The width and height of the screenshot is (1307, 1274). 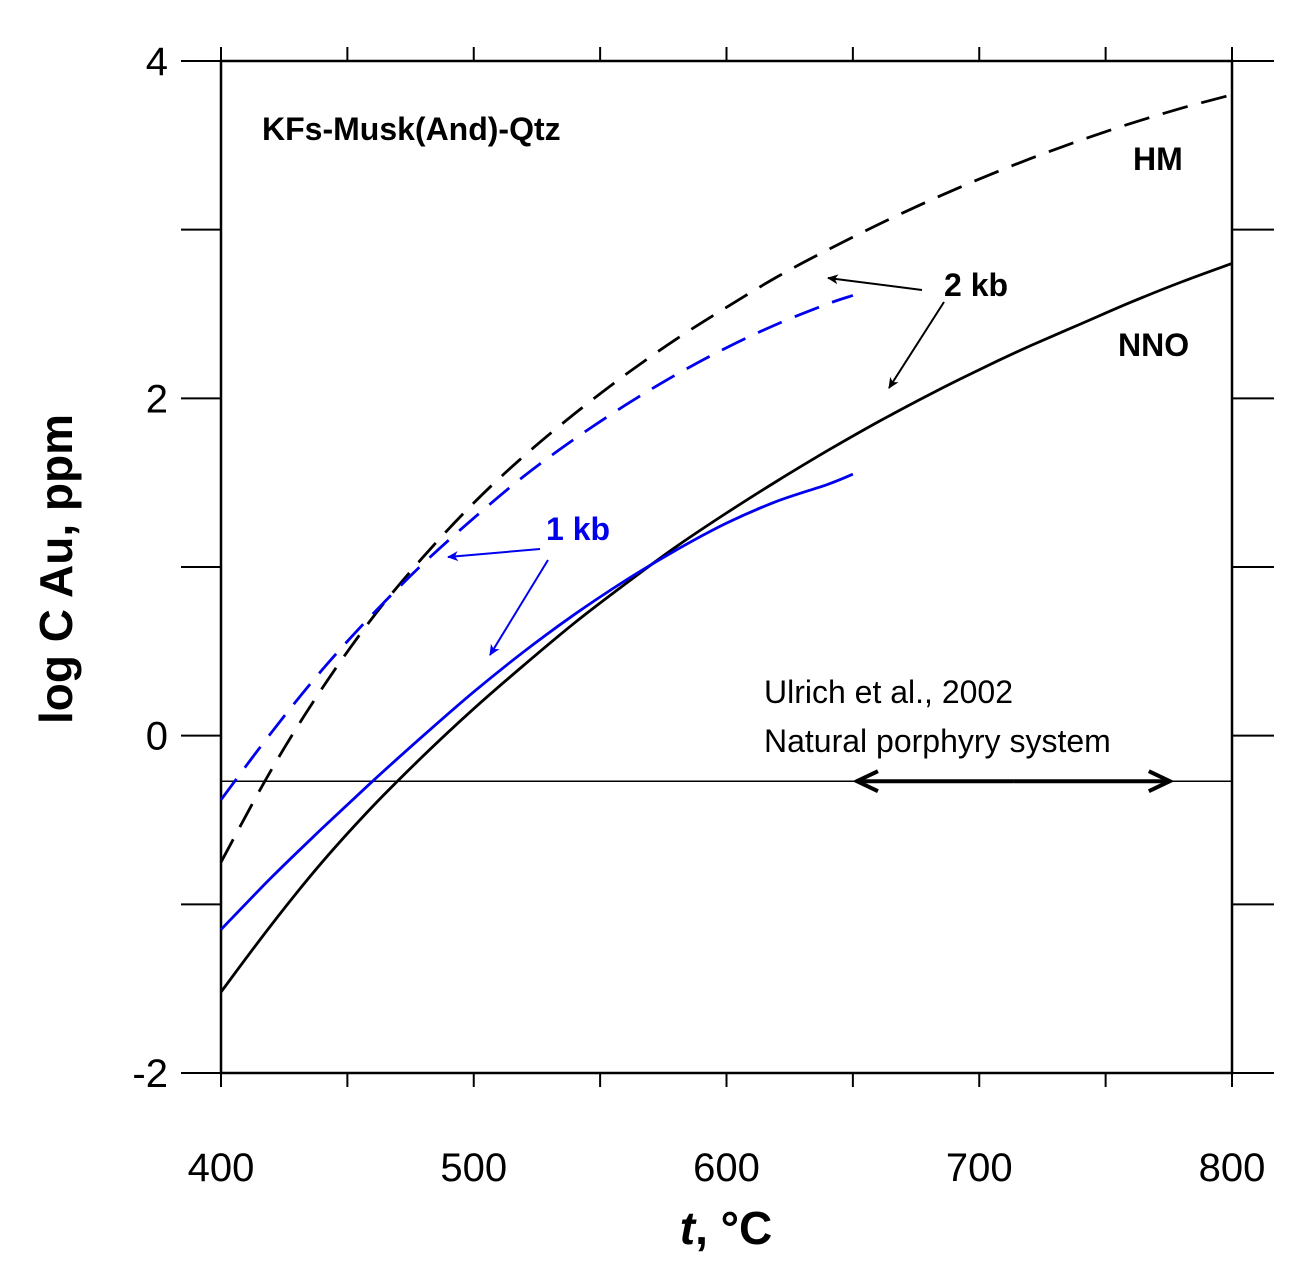 What do you see at coordinates (157, 399) in the screenshot?
I see `y-tick-label: 2` at bounding box center [157, 399].